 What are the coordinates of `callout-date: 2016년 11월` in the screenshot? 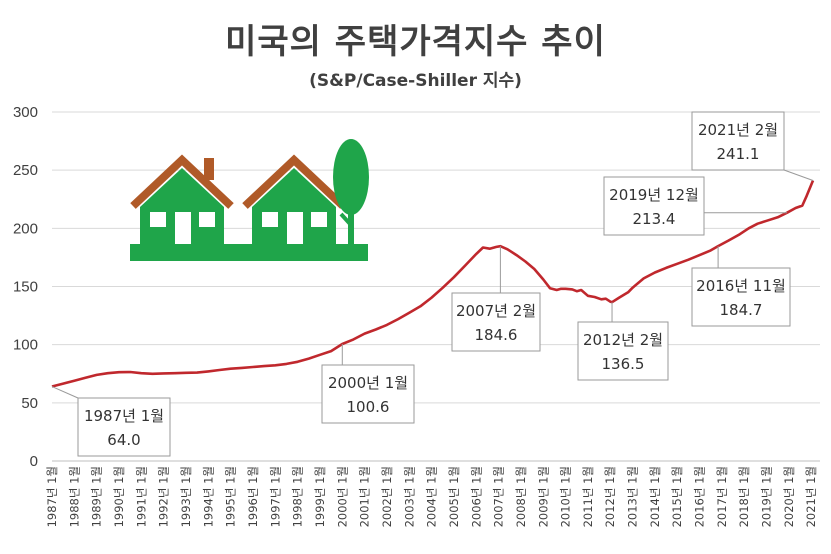 It's located at (741, 286).